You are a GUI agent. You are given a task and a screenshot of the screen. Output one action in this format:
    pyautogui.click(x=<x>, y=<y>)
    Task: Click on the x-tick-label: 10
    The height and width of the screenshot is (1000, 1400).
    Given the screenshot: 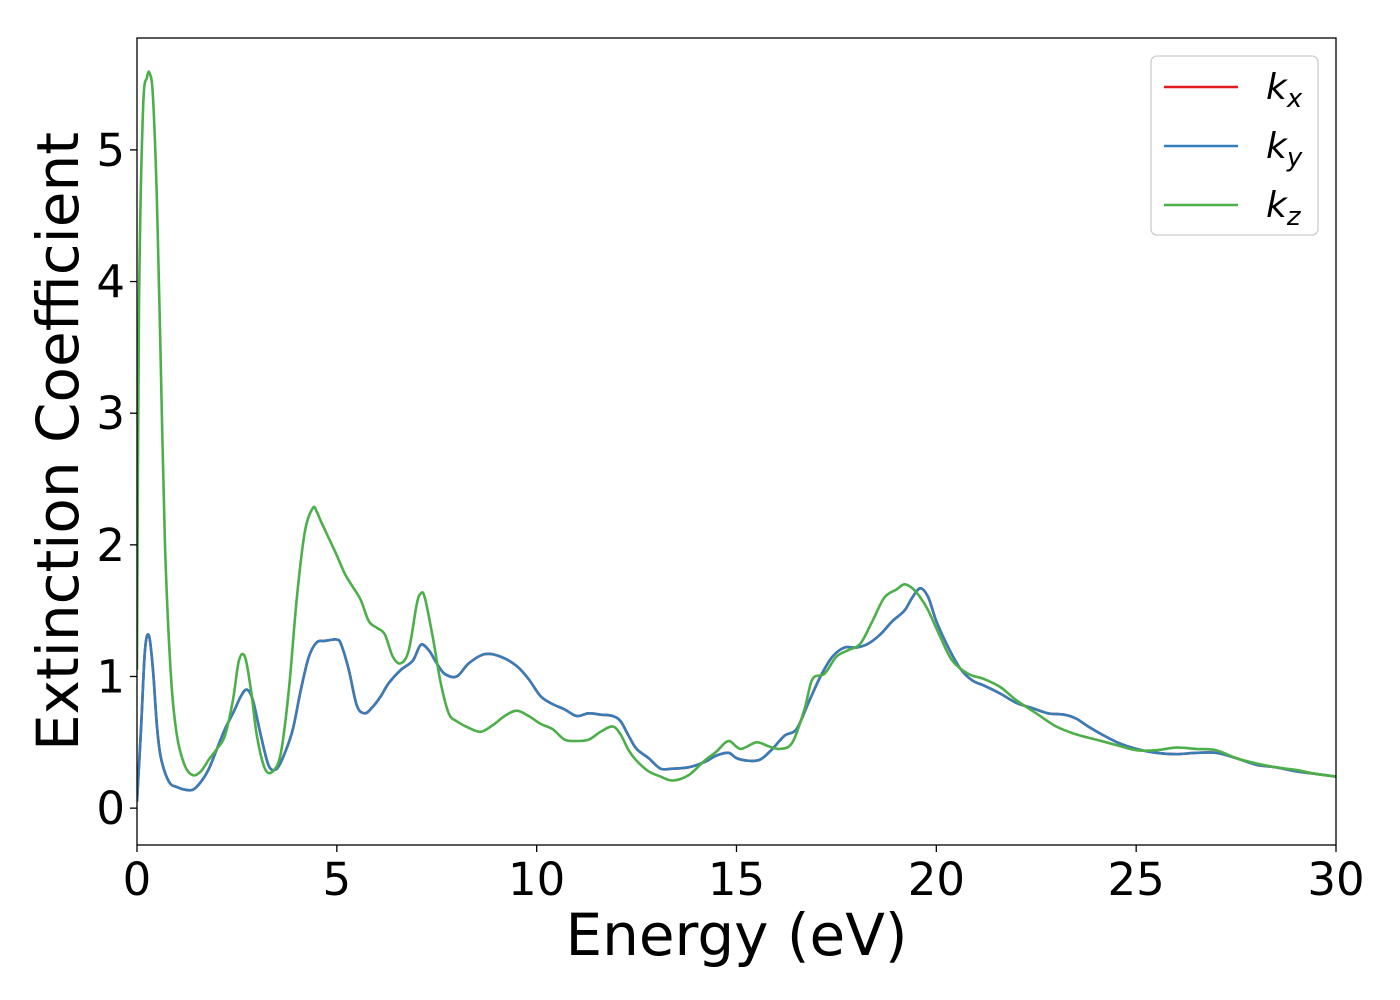 What is the action you would take?
    pyautogui.click(x=536, y=879)
    